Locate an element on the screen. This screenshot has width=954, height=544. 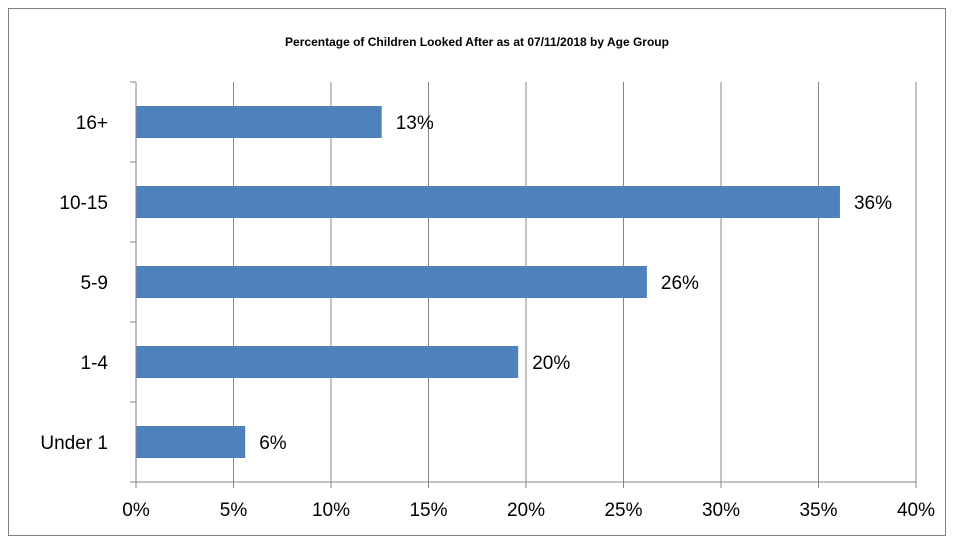
data-label: 26% is located at coordinates (680, 283).